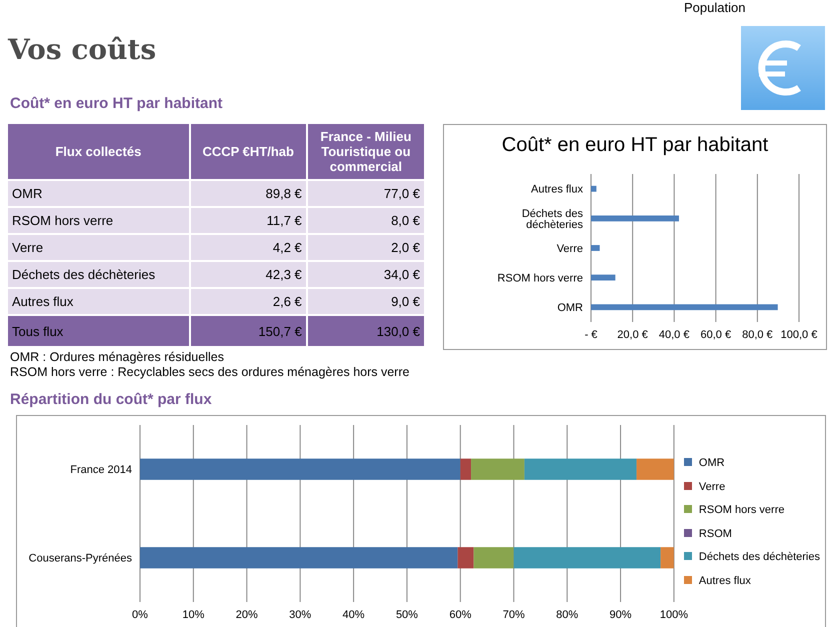 Image resolution: width=832 pixels, height=627 pixels. I want to click on data-label: 42,3 €, so click(248, 274).